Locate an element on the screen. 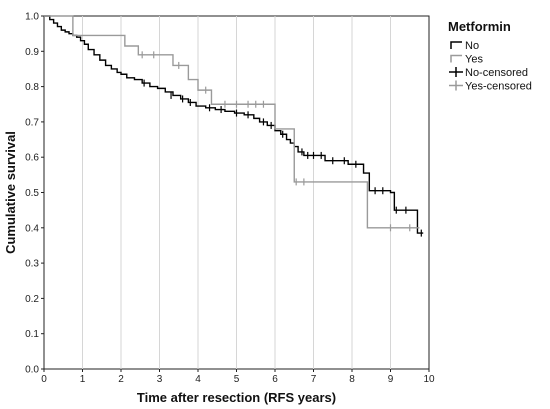  x-axis-title: Time after resection (RFS years) is located at coordinates (236, 397).